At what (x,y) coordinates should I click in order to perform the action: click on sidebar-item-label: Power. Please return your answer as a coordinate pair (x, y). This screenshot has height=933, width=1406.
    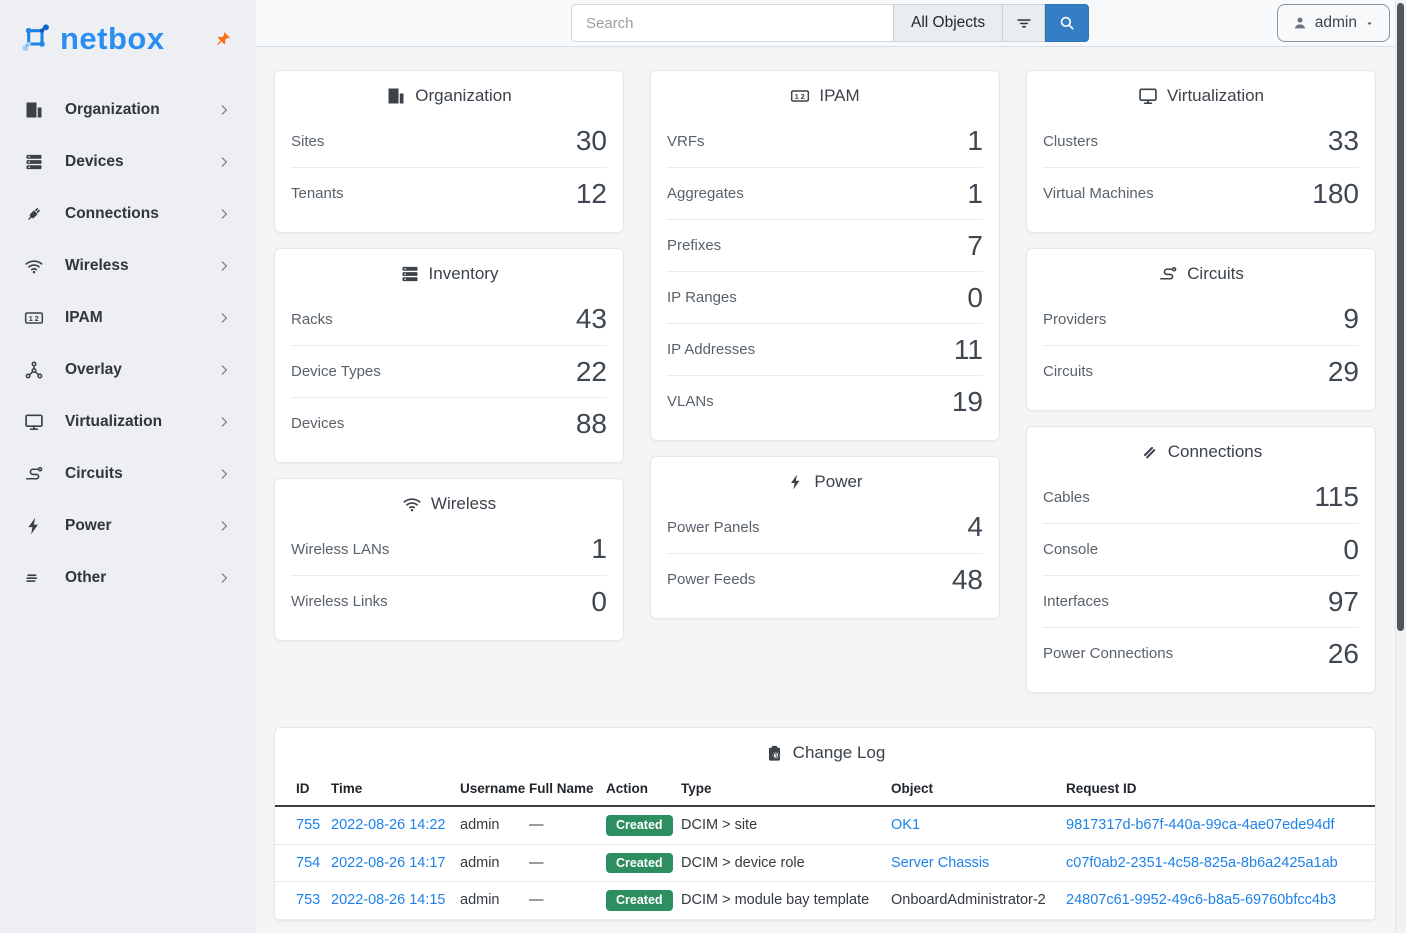
    Looking at the image, I should click on (88, 525).